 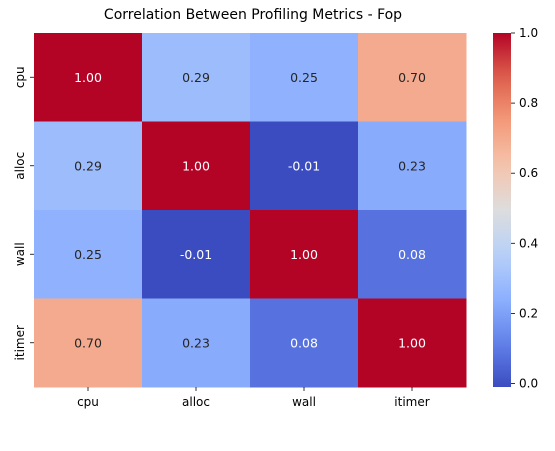 What do you see at coordinates (20, 342) in the screenshot?
I see `y-tick-label: itimer` at bounding box center [20, 342].